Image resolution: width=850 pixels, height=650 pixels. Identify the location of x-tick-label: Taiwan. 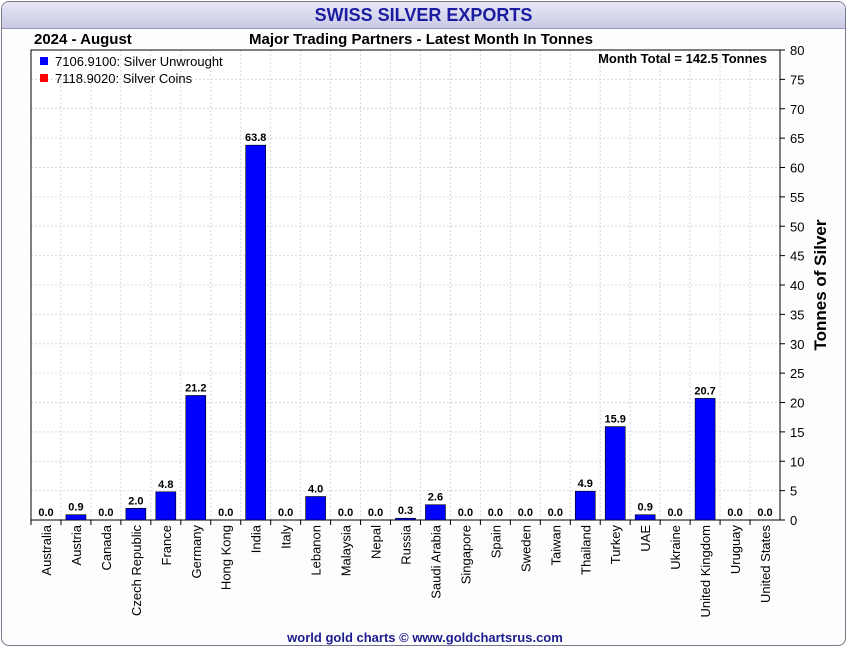
(555, 545).